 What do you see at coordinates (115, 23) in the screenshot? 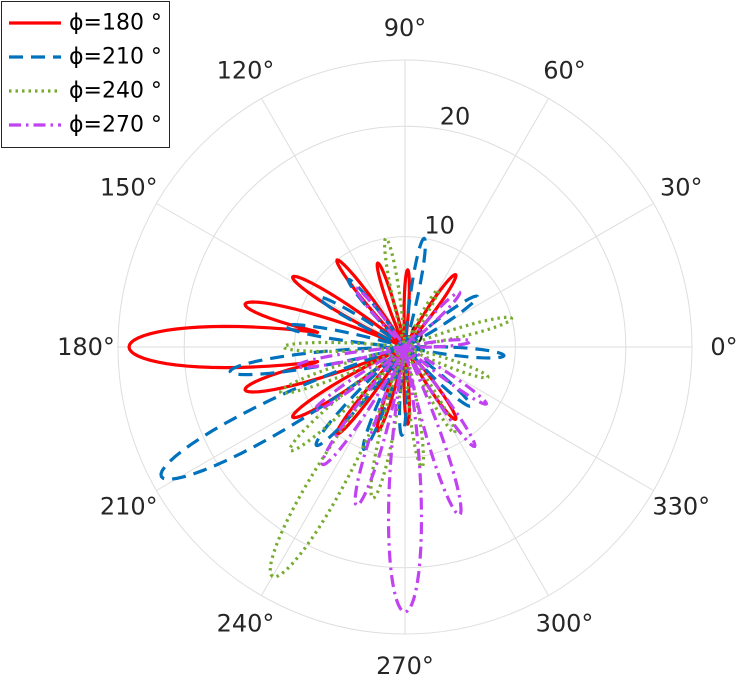
I see `legend-label: ϕ=180 °` at bounding box center [115, 23].